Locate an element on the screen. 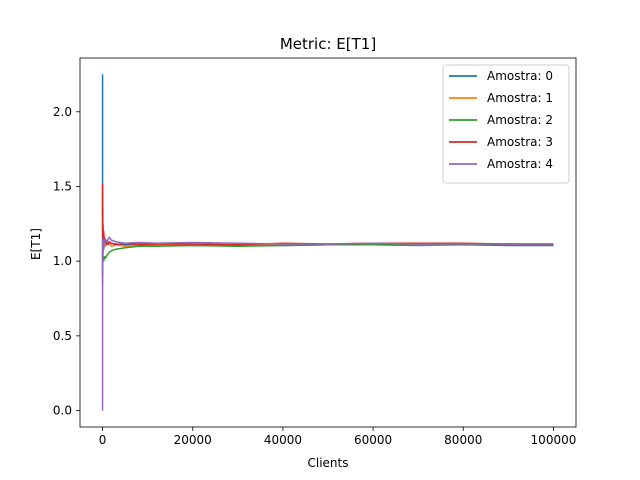 The image size is (640, 480). y-tick-label: 0.5 is located at coordinates (62, 336).